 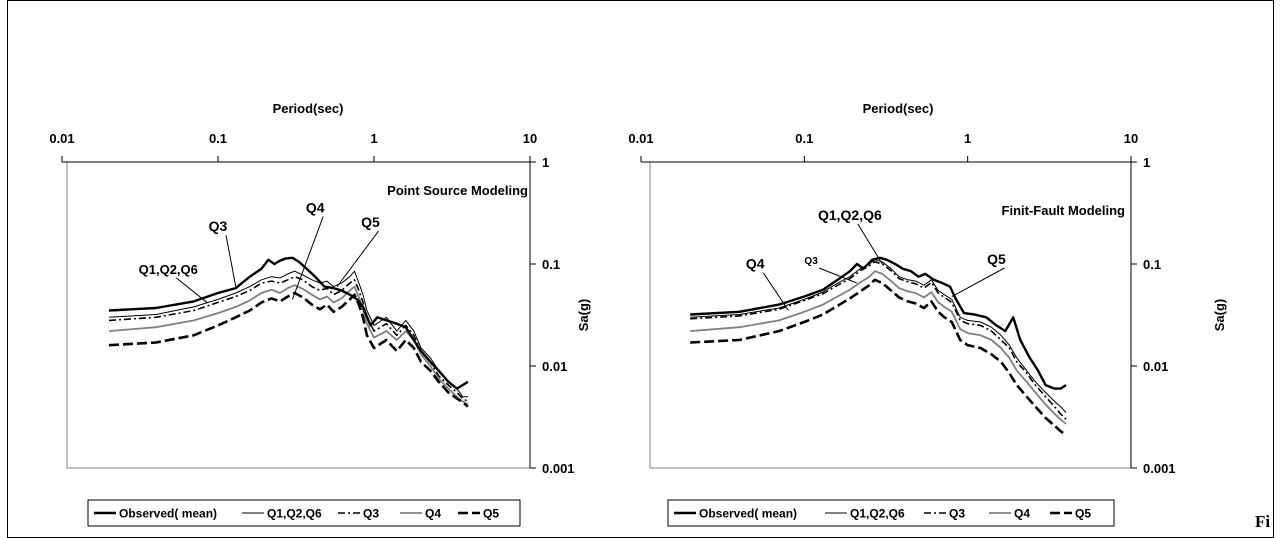 What do you see at coordinates (1064, 210) in the screenshot?
I see `panel-title: Finit-Fault Modeling` at bounding box center [1064, 210].